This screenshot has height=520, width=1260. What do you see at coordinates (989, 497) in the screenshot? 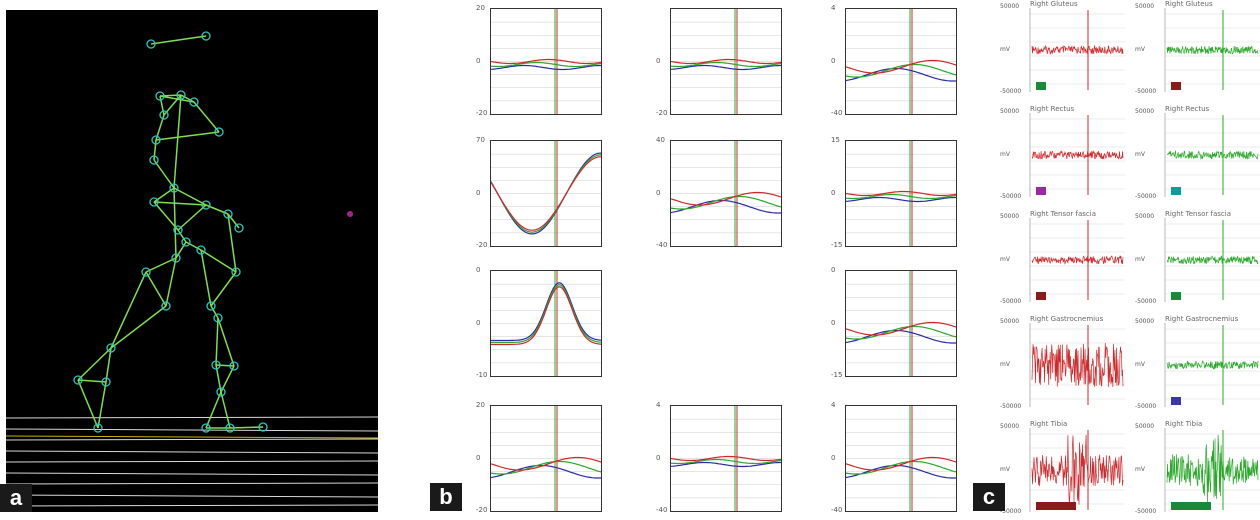
I see `panel-label-c: c` at bounding box center [989, 497].